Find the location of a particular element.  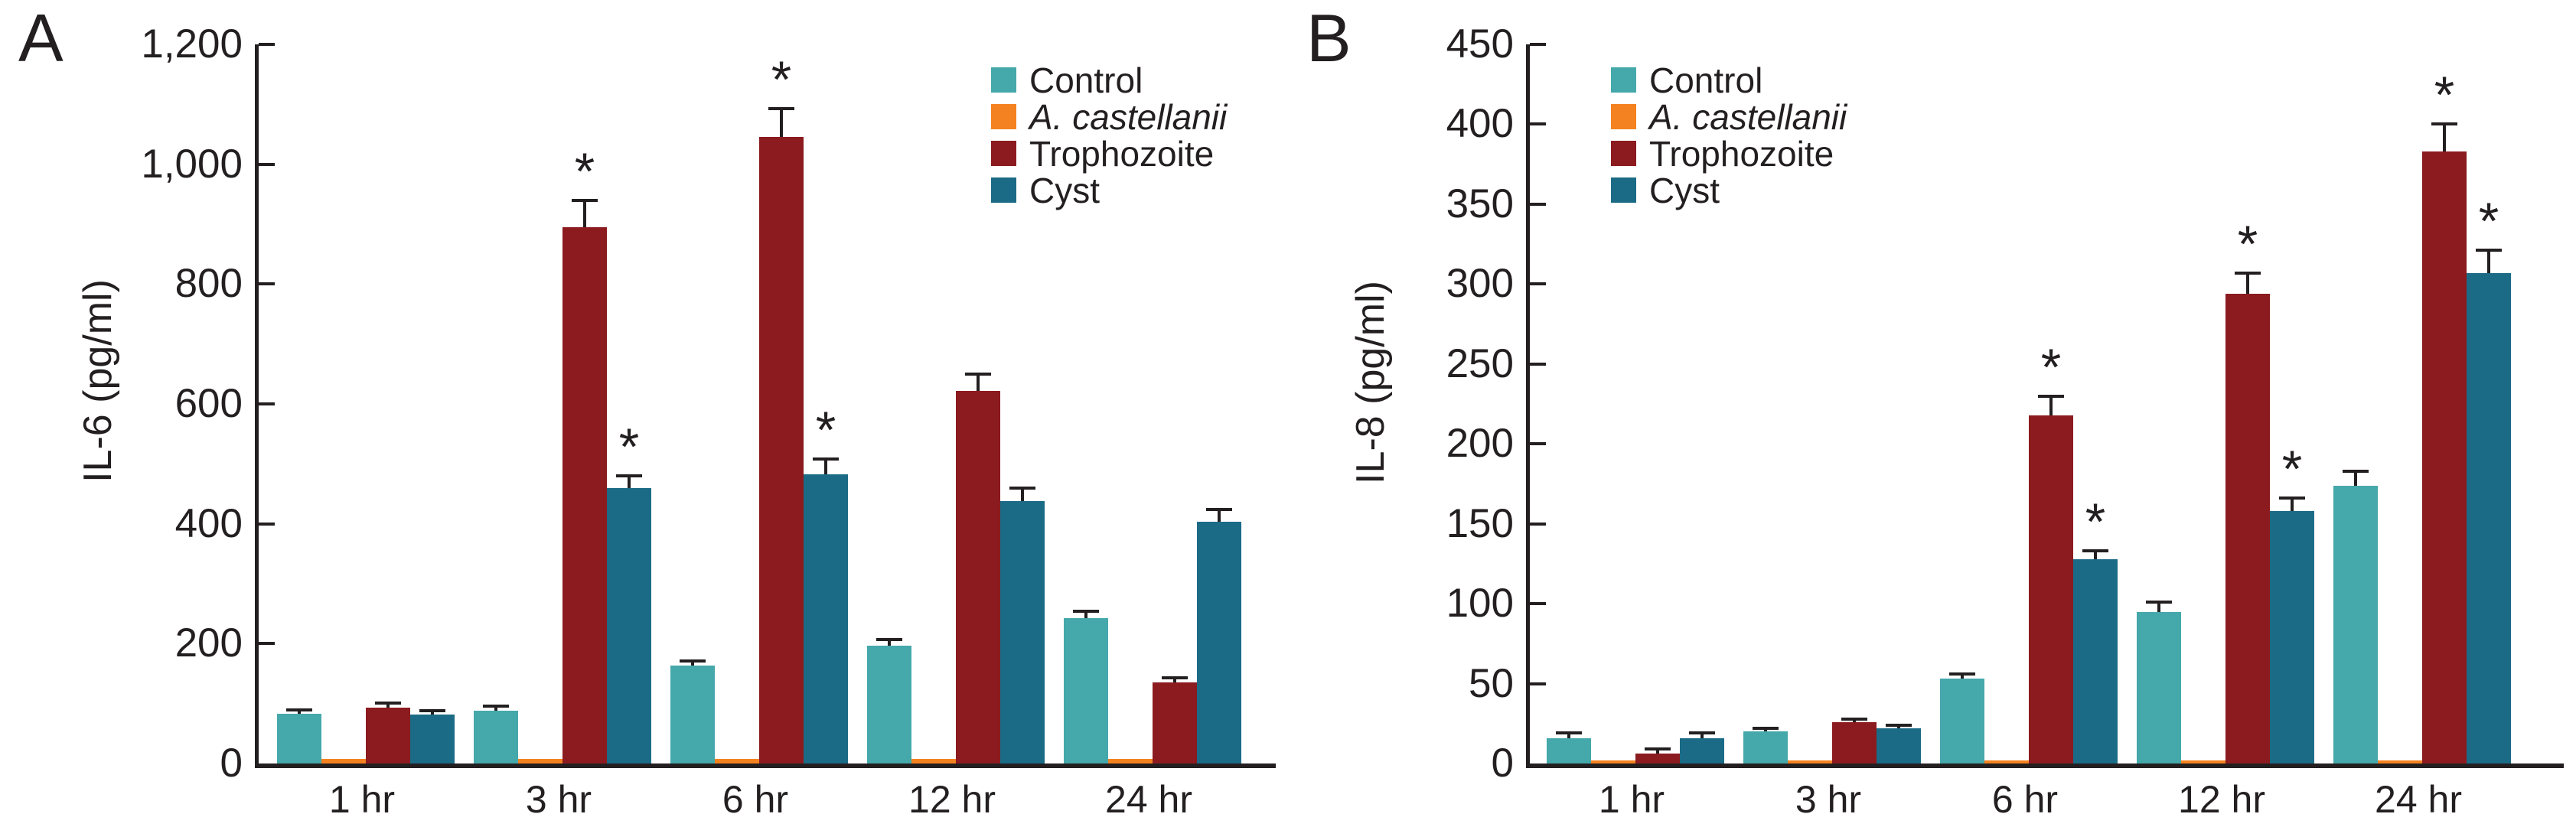

y-tick-label: 800 is located at coordinates (208, 284).